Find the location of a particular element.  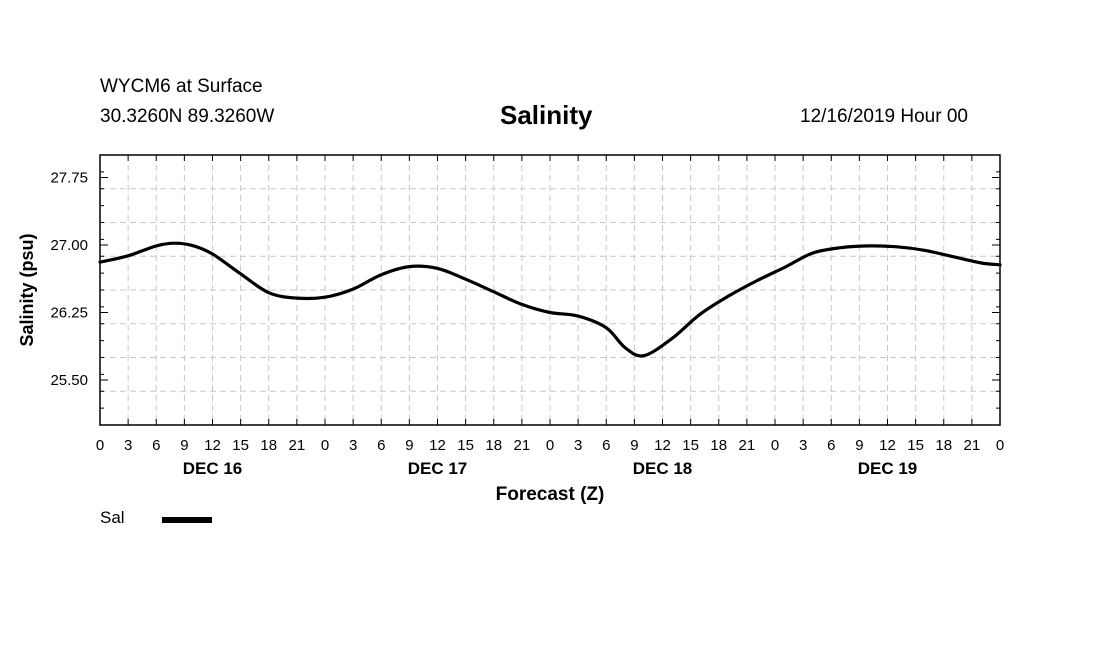

y-tick-label: 26.25 is located at coordinates (69, 313).